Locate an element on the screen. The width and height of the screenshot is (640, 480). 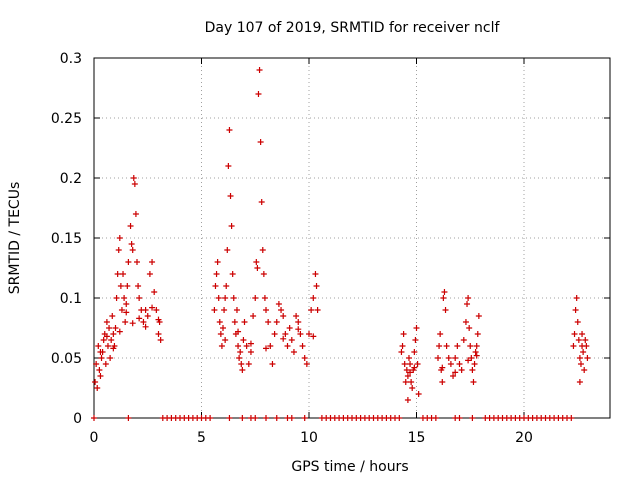
y-tick-label: 0.1 is located at coordinates (71, 299).